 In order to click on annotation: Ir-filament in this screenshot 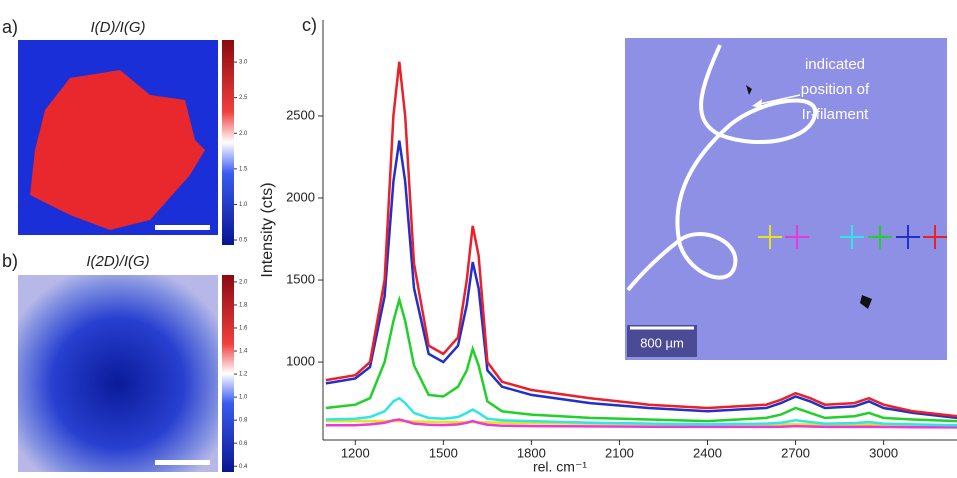, I will do `click(836, 114)`.